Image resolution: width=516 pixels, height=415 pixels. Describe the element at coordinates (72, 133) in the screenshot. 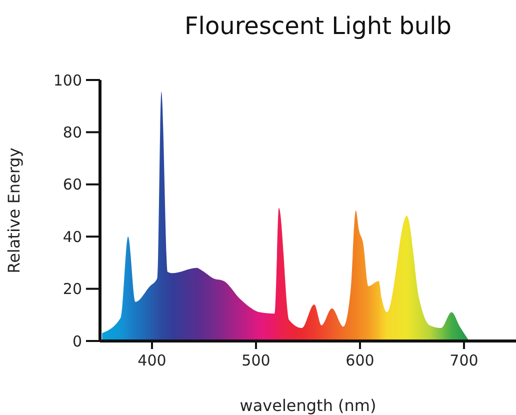

I see `y-tick-label: 80` at that location.